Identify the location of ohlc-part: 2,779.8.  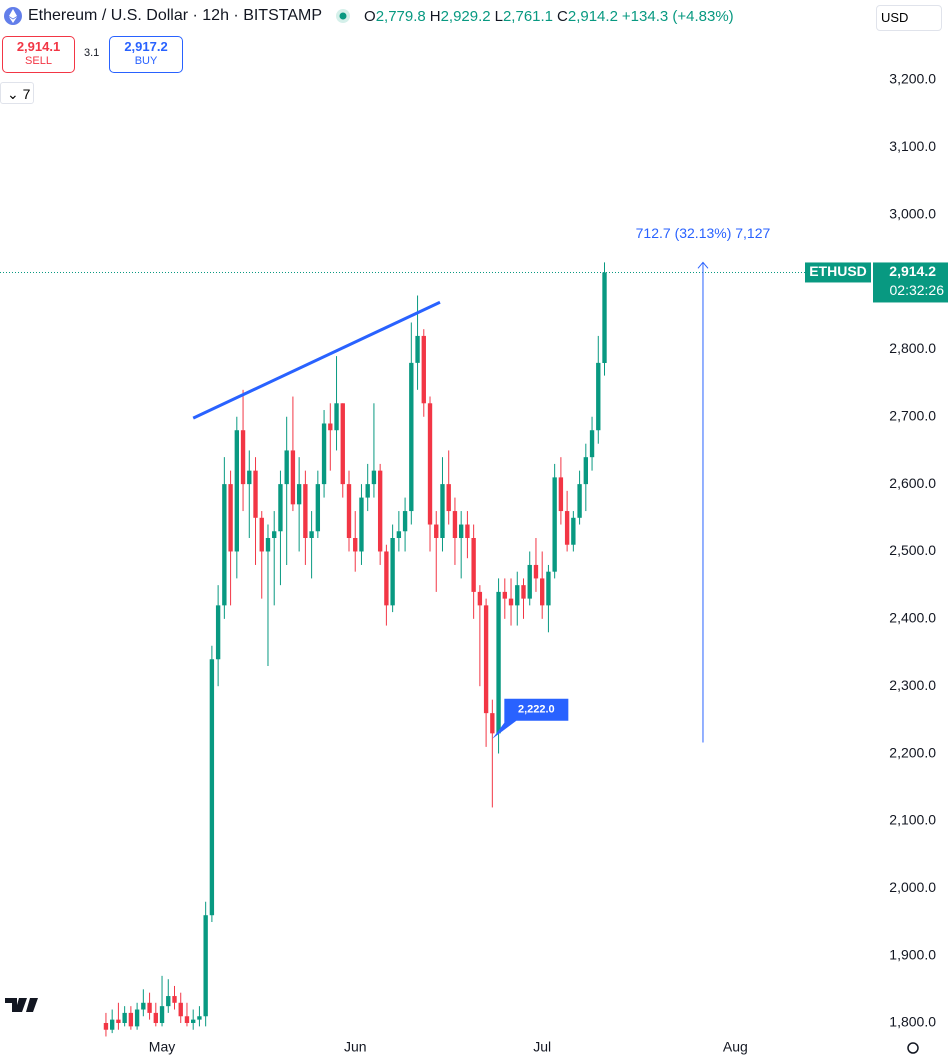
(400, 16).